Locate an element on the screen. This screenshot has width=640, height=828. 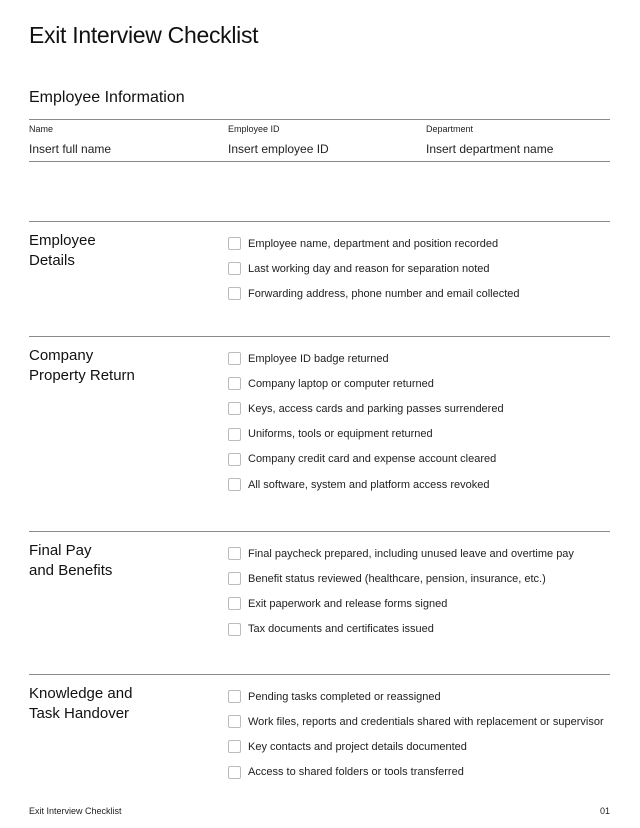
department-label: Department is located at coordinates (450, 129).